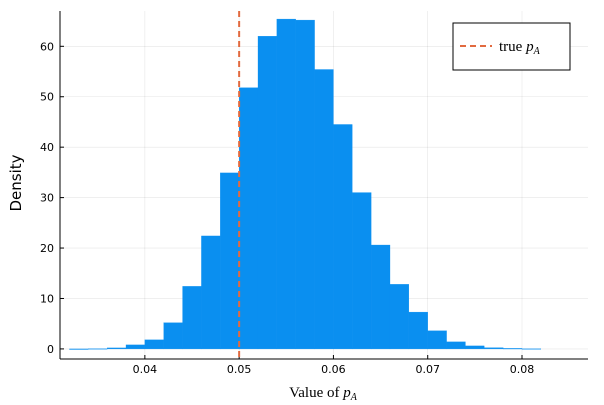  Describe the element at coordinates (316, 393) in the screenshot. I see `x-axis-title-prefix: Value of` at that location.